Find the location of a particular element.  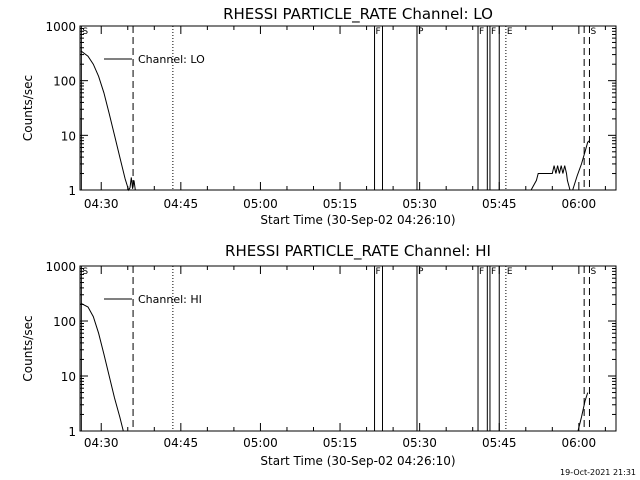

chart-title: RHESSI PARTICLE_RATE Channel: HI is located at coordinates (358, 251).